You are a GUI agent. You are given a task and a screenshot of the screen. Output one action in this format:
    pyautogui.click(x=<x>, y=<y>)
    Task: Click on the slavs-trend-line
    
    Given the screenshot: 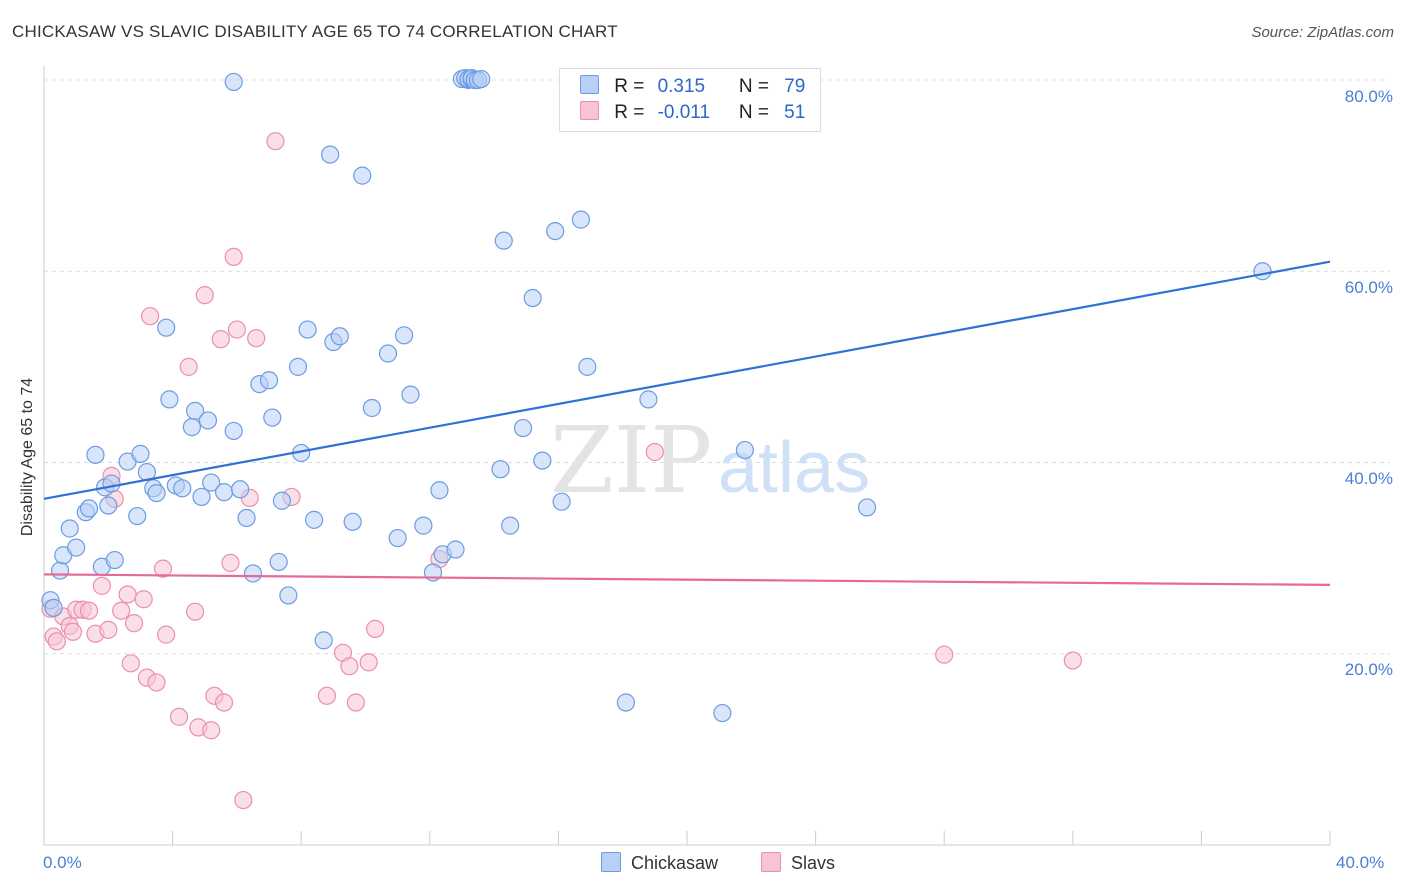 What is the action you would take?
    pyautogui.click(x=687, y=579)
    